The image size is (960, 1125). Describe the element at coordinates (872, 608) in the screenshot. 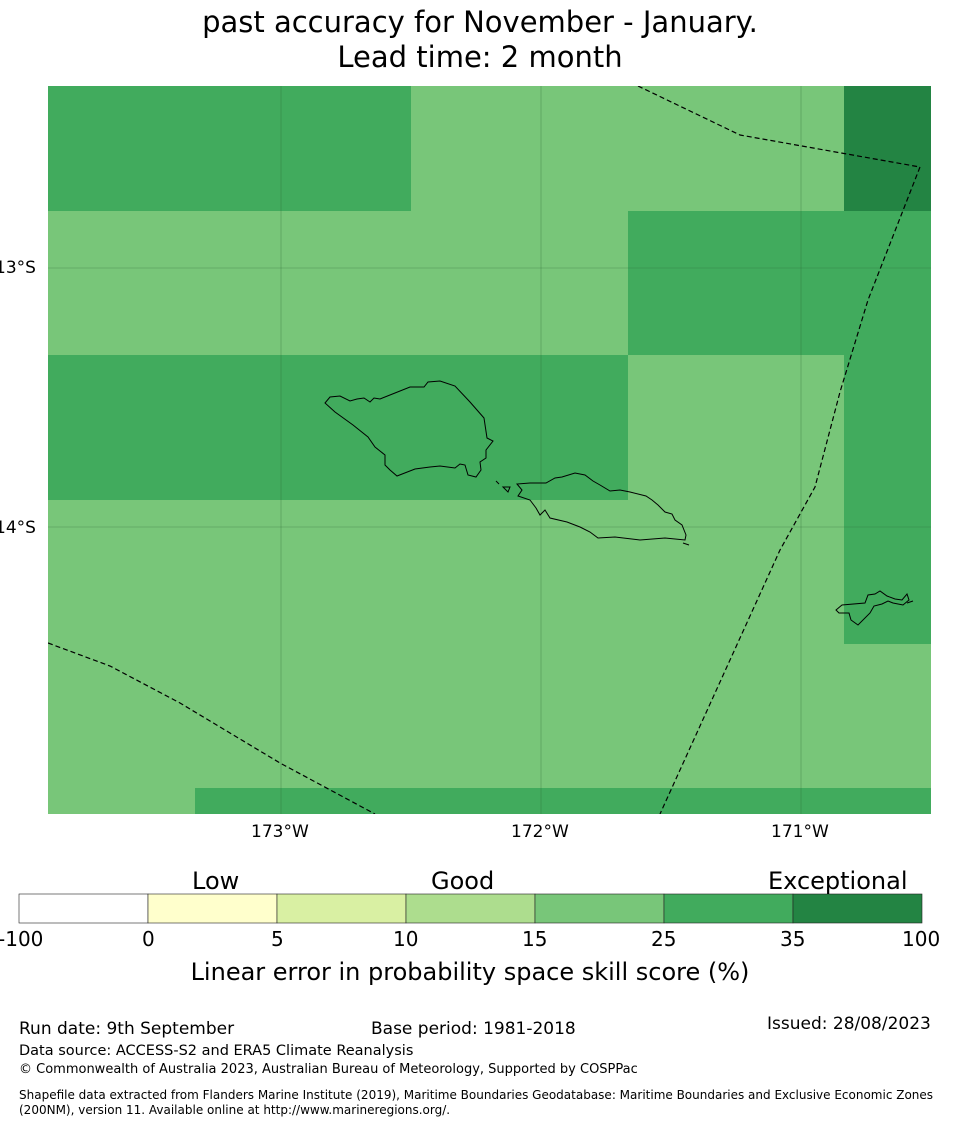

I see `island-tutuila` at that location.